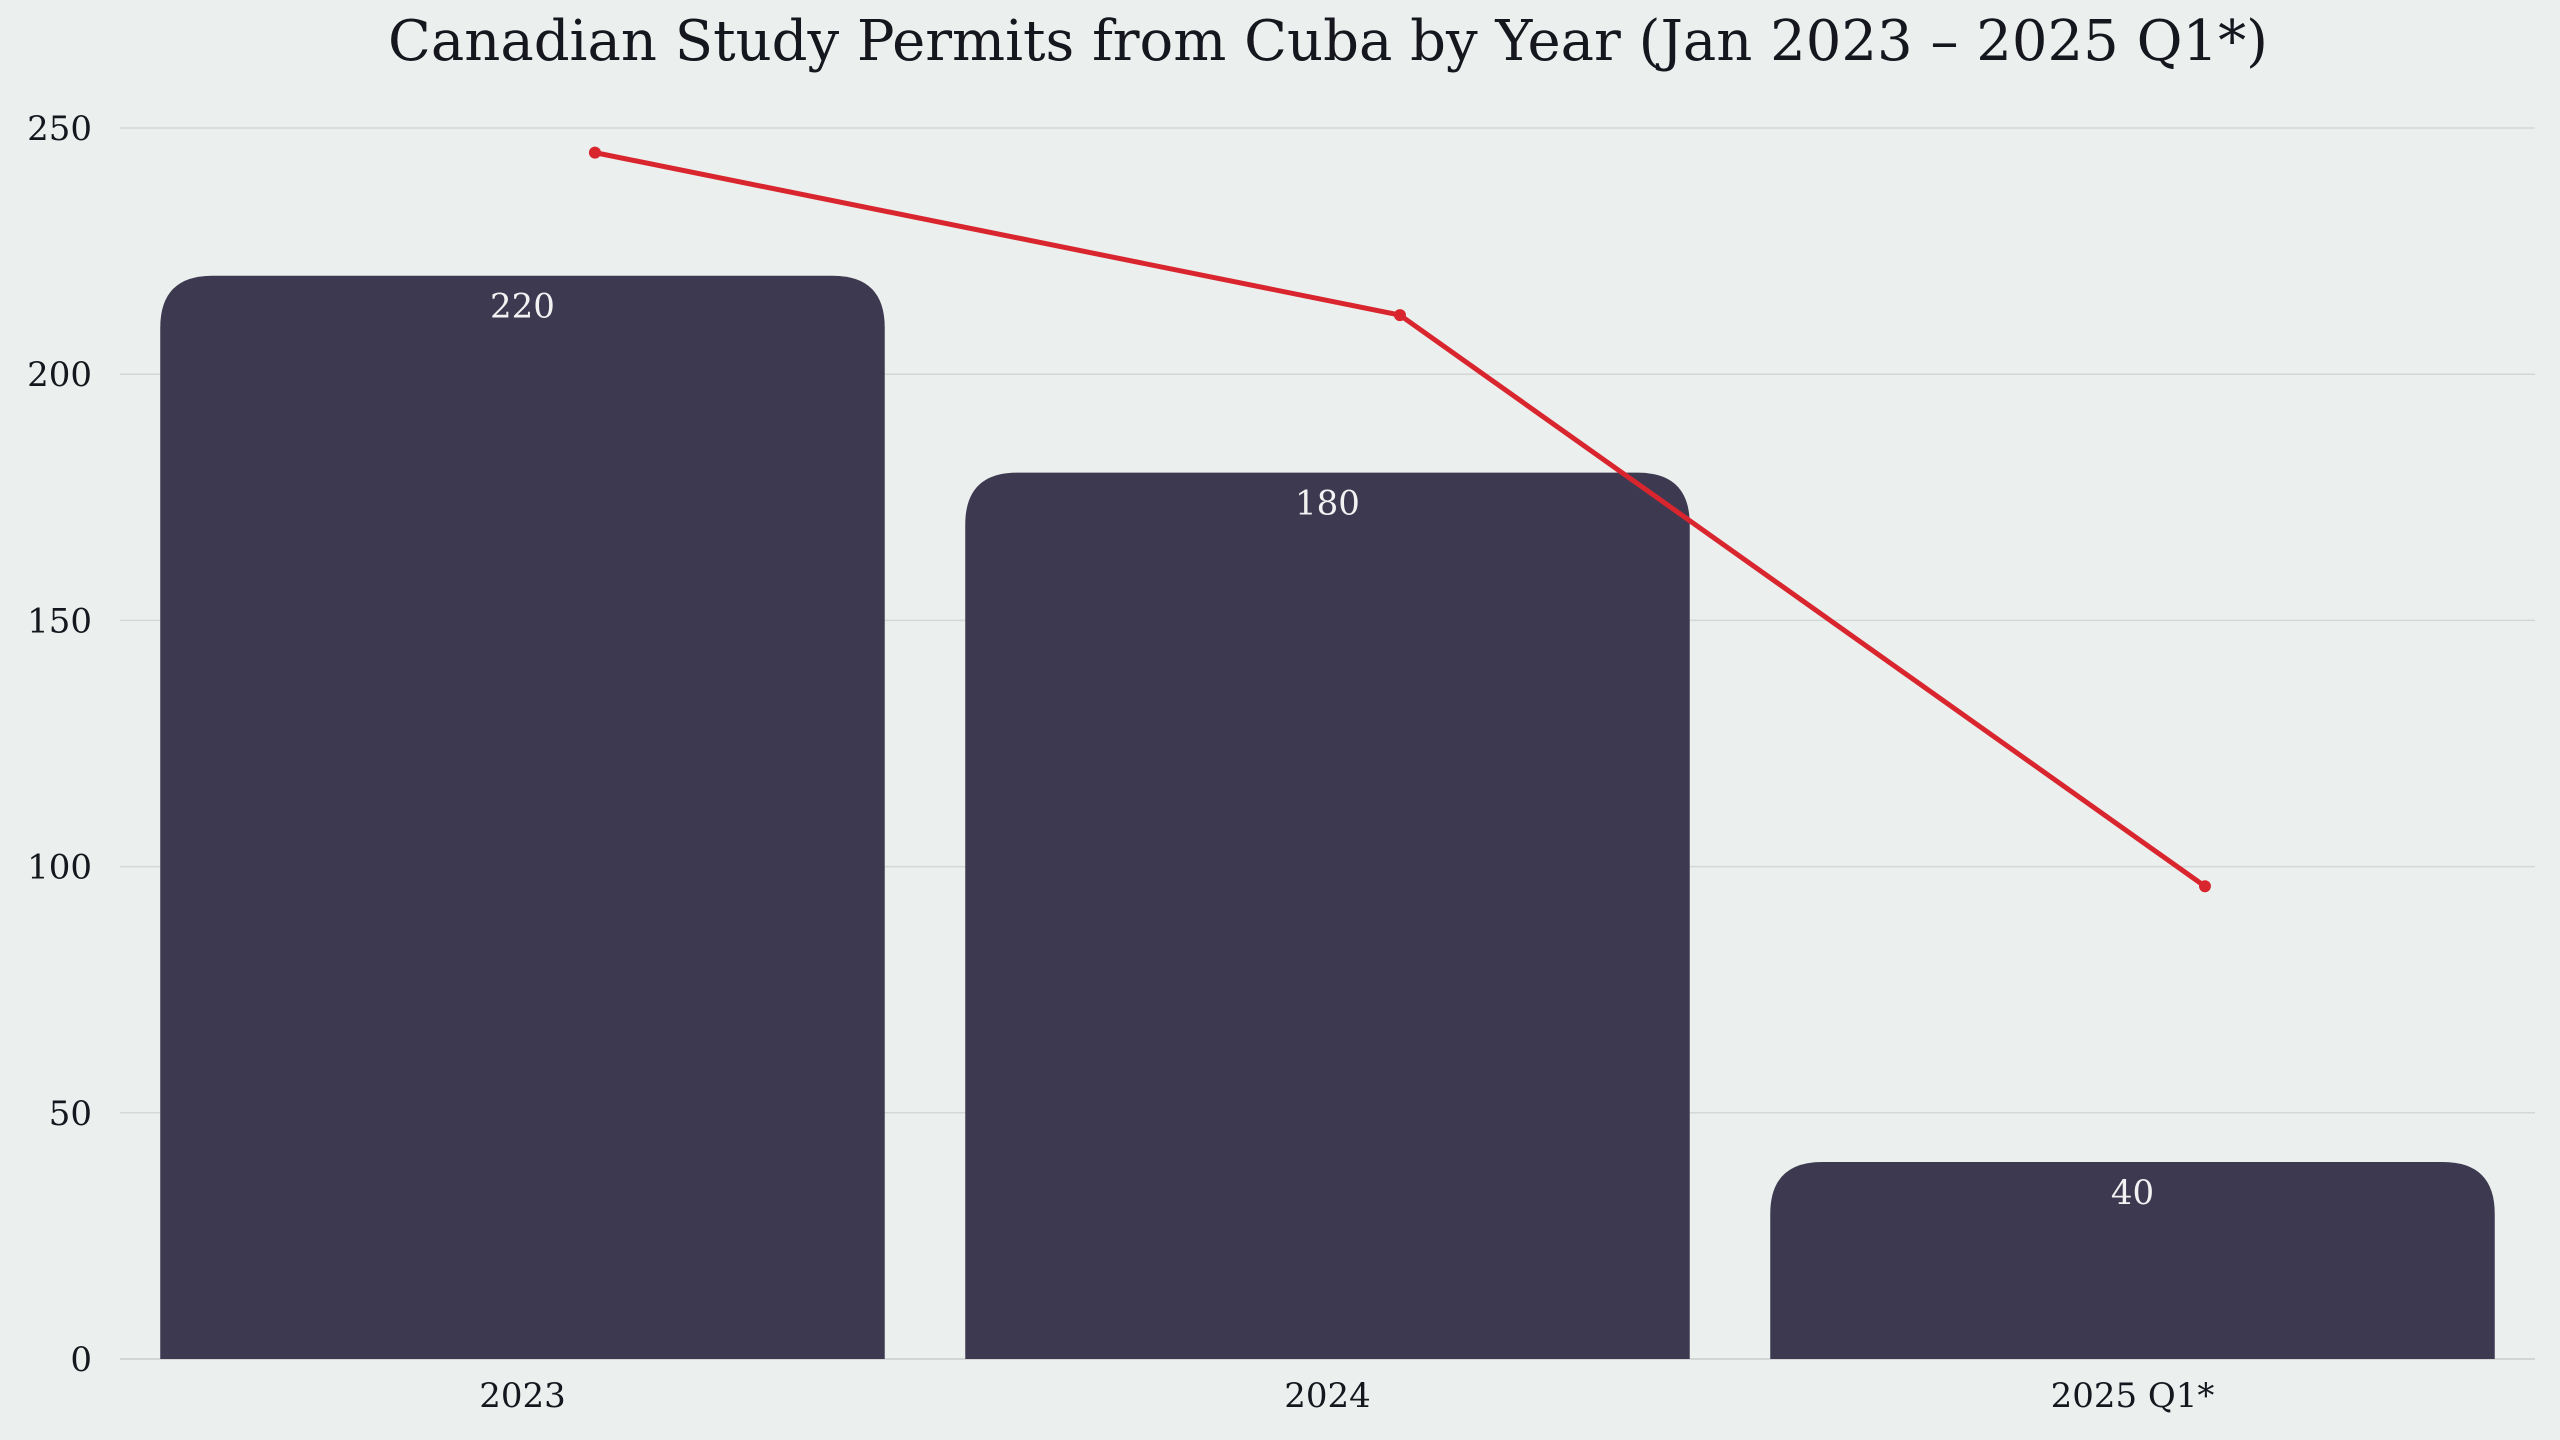 This screenshot has width=2560, height=1440. Describe the element at coordinates (59, 744) in the screenshot. I see `y-axis: 0 50 100 150 200 250` at that location.